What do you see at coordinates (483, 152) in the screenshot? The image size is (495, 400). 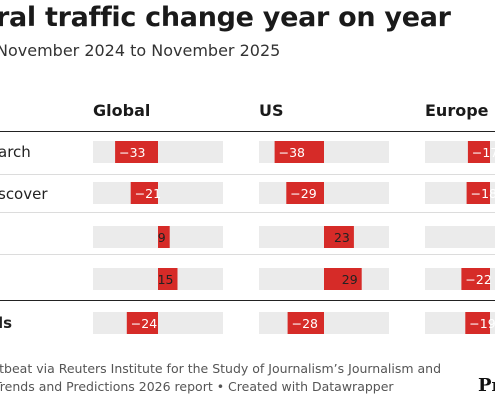 I see `data-label-europe-0: −17` at bounding box center [483, 152].